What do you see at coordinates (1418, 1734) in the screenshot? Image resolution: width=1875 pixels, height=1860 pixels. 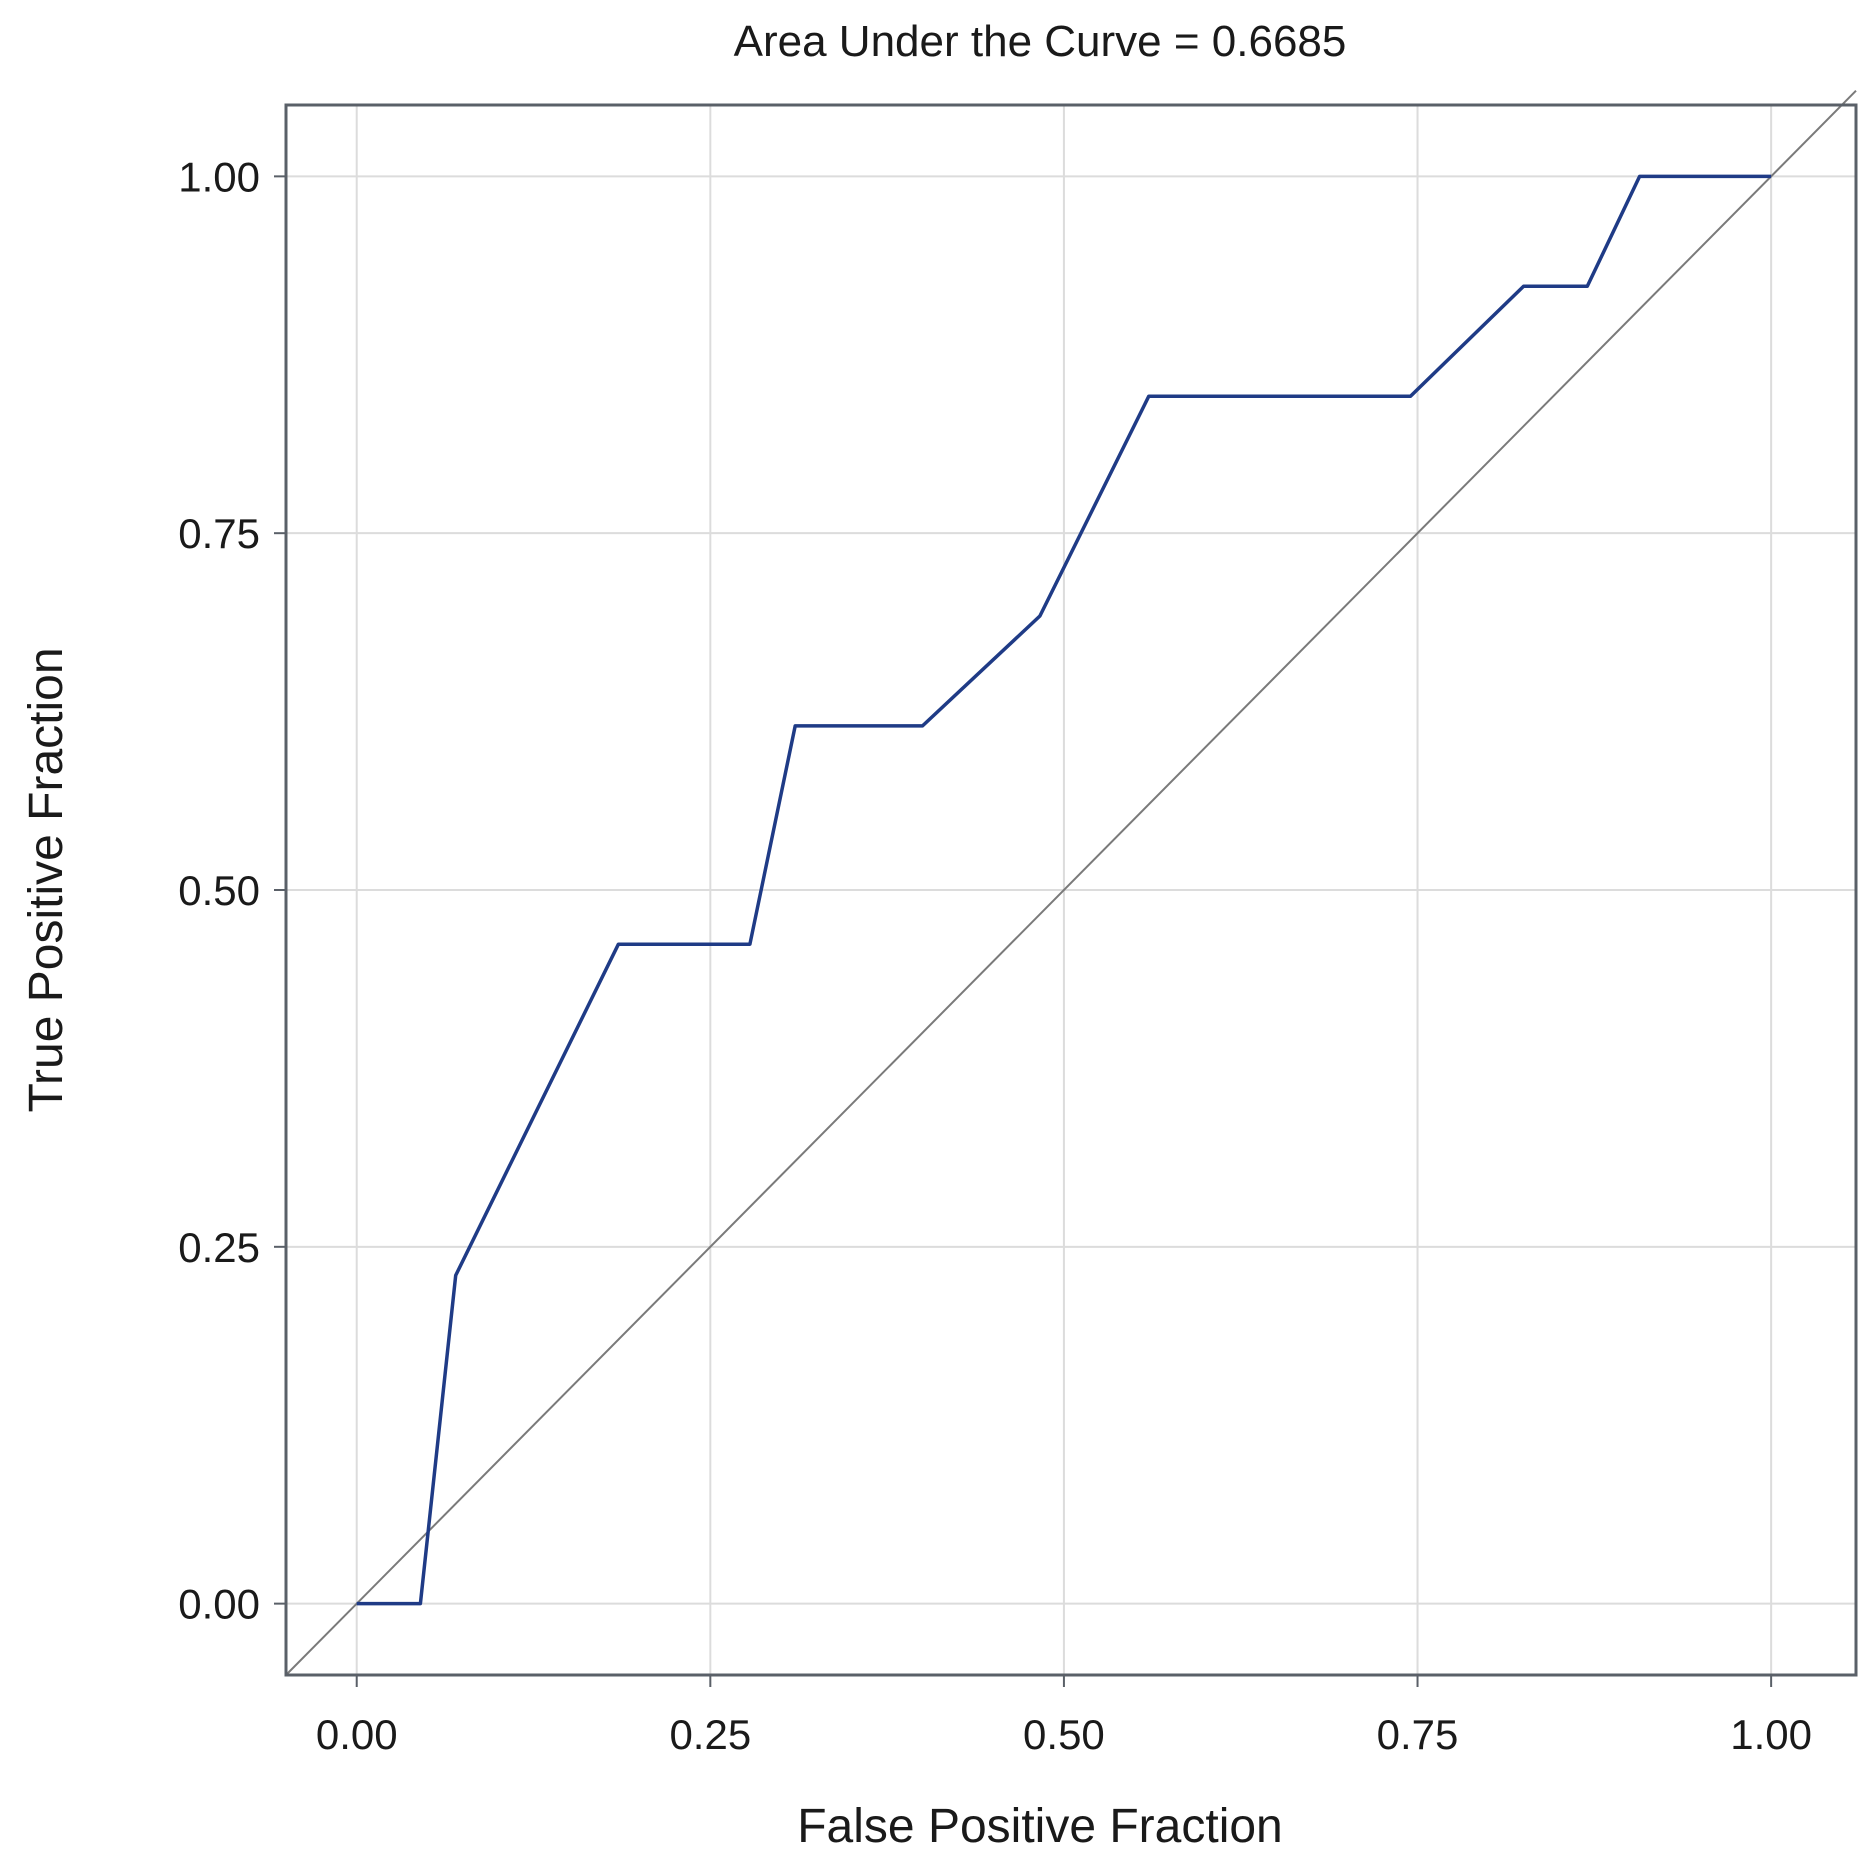 I see `x-tick-label-3: 0.75` at bounding box center [1418, 1734].